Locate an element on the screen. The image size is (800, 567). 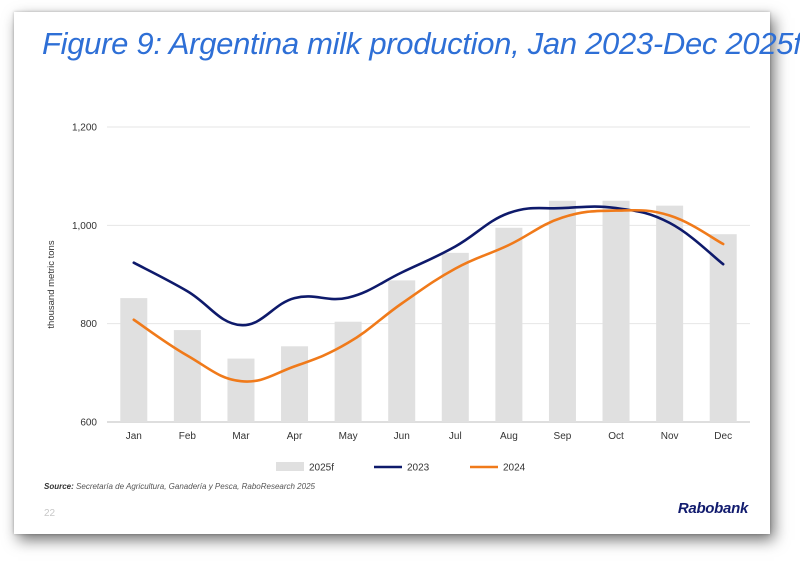
page-number: 22 is located at coordinates (50, 513).